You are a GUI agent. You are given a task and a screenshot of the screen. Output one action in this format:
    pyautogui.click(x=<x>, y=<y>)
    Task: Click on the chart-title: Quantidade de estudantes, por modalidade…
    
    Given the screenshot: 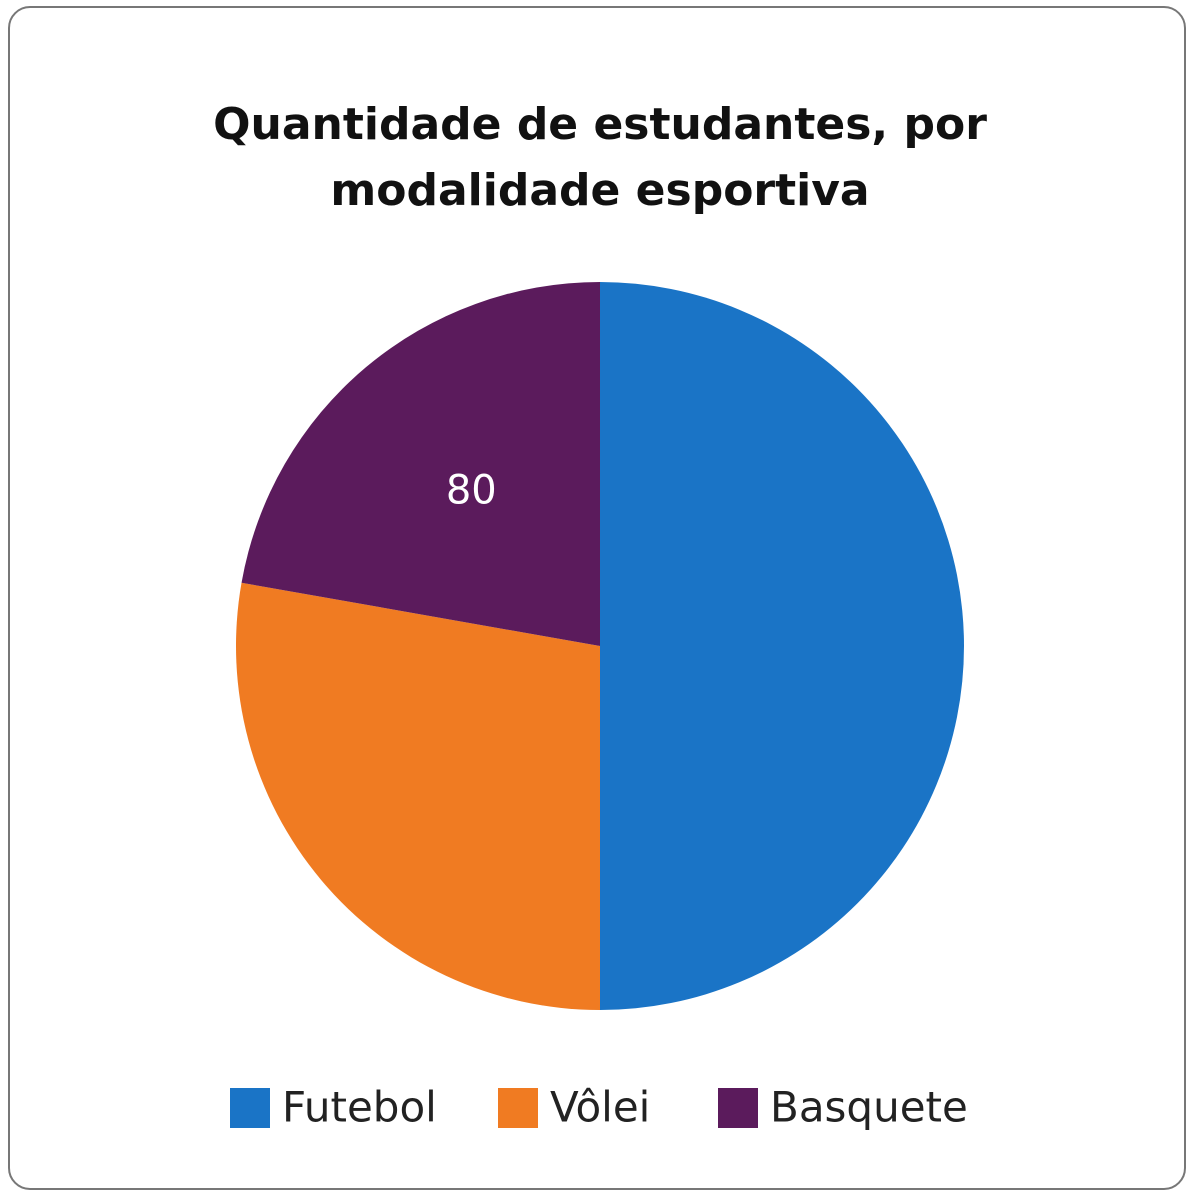 What is the action you would take?
    pyautogui.click(x=600, y=157)
    